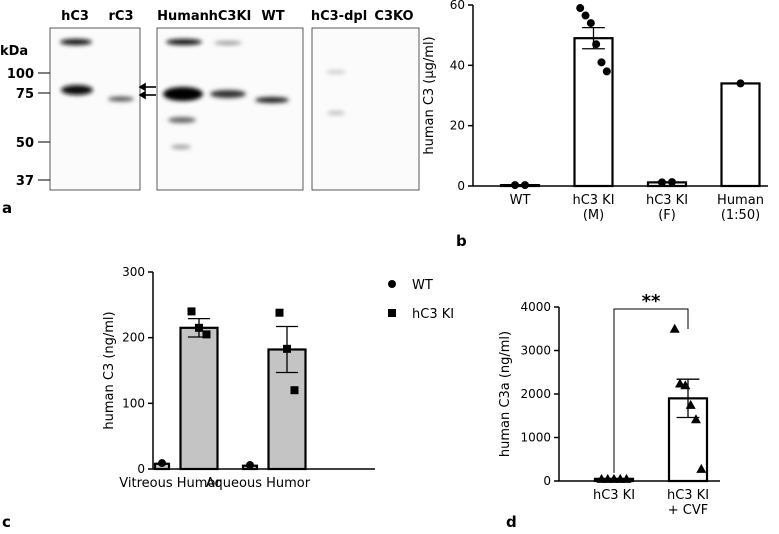 The height and width of the screenshot is (534, 779). Describe the element at coordinates (505, 394) in the screenshot. I see `y-axis-label: human C3a (ng/ml)` at that location.